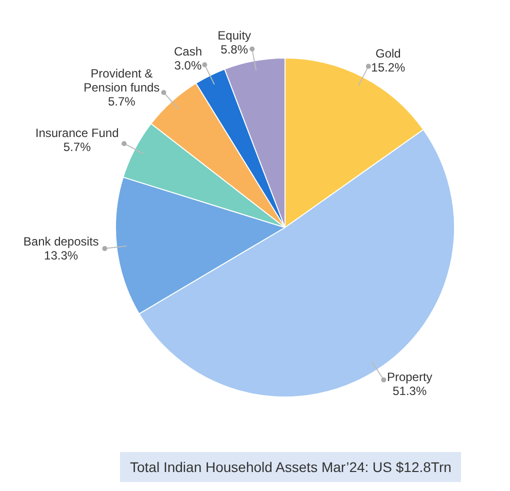 Image resolution: width=510 pixels, height=491 pixels. Describe the element at coordinates (409, 391) in the screenshot. I see `data-label: 51.3%` at that location.